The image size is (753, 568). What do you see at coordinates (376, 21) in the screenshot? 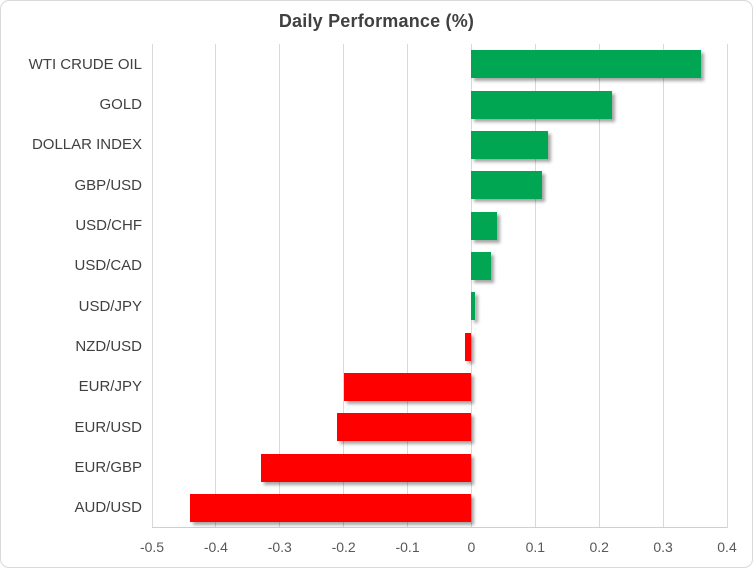
I see `chart-title: Daily Performance (%)` at bounding box center [376, 21].